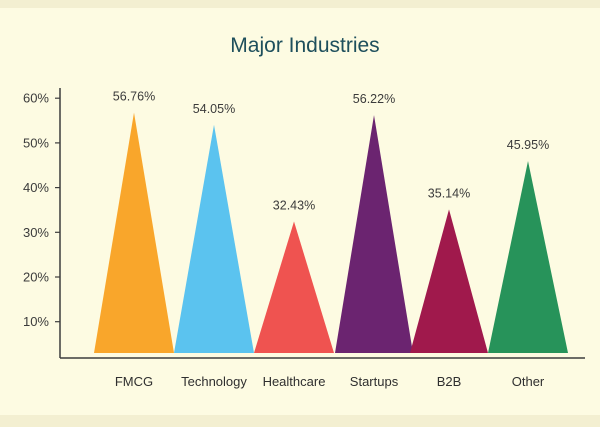  I want to click on data-label: 35.14%, so click(449, 193).